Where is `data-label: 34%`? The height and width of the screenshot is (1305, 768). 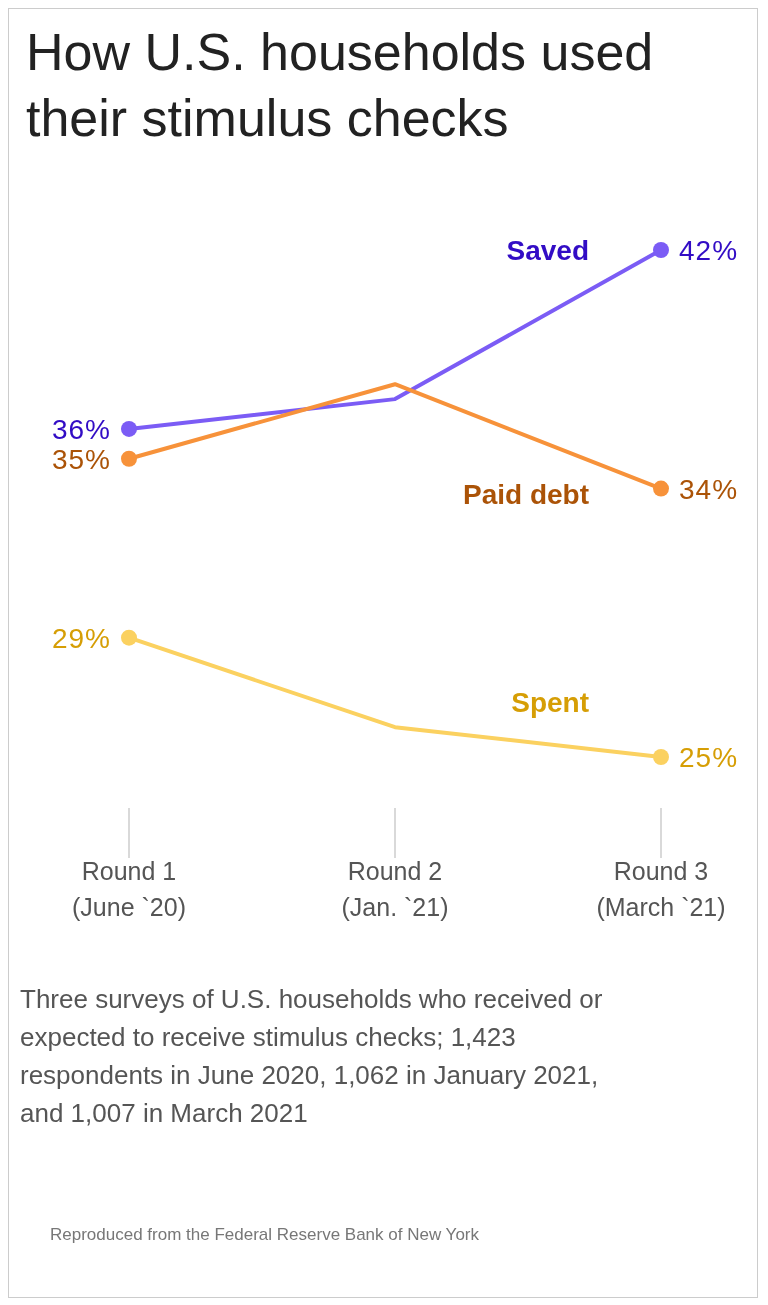
data-label: 34% is located at coordinates (709, 489).